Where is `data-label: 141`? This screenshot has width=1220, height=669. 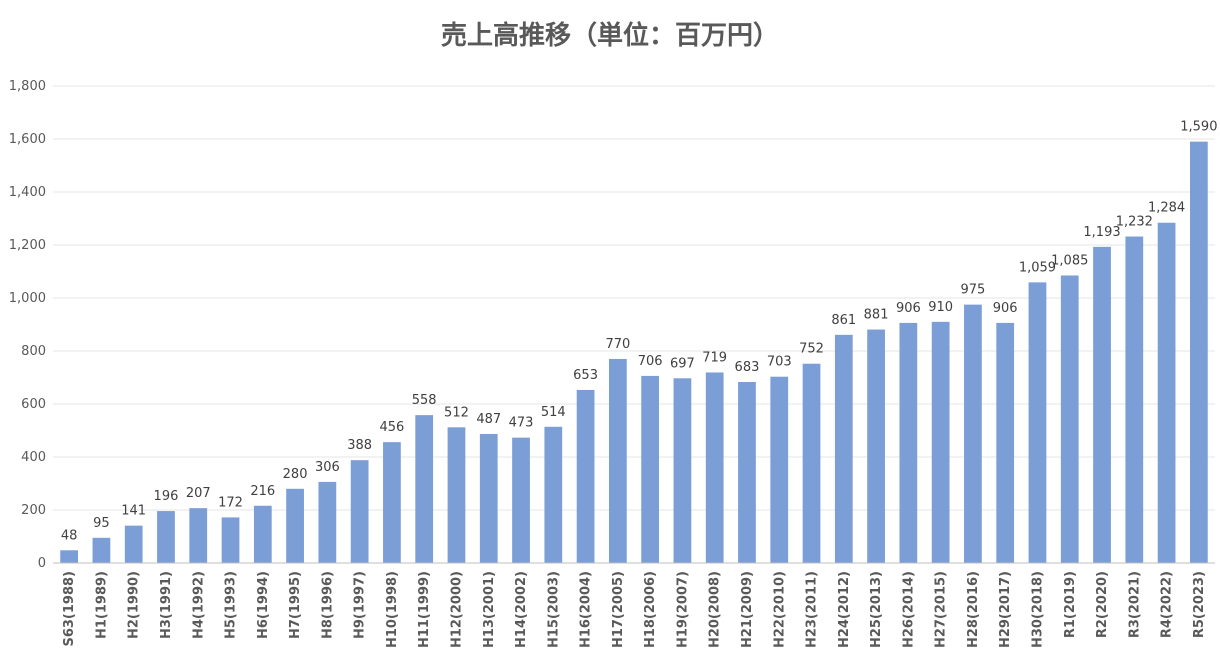 data-label: 141 is located at coordinates (133, 511).